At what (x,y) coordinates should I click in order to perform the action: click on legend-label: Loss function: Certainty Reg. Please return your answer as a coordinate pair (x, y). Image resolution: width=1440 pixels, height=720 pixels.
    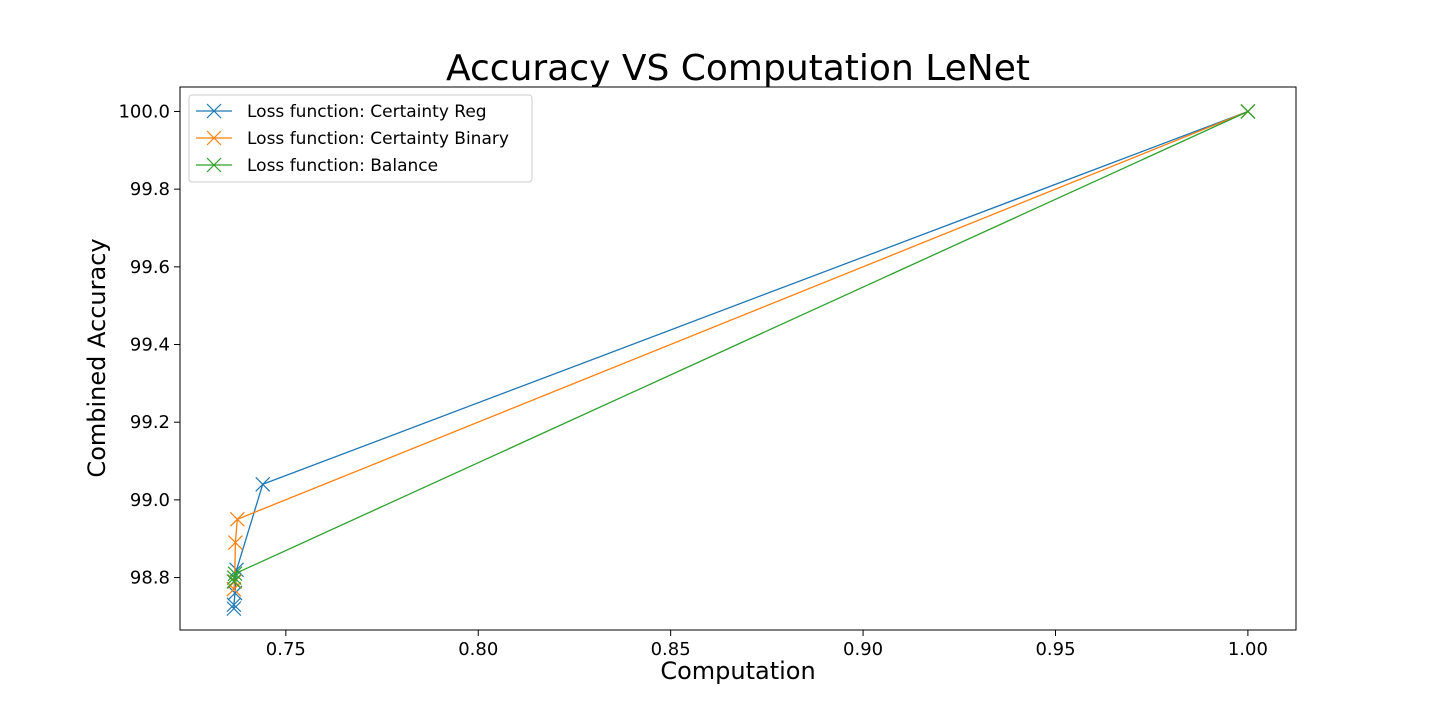
    Looking at the image, I should click on (367, 112).